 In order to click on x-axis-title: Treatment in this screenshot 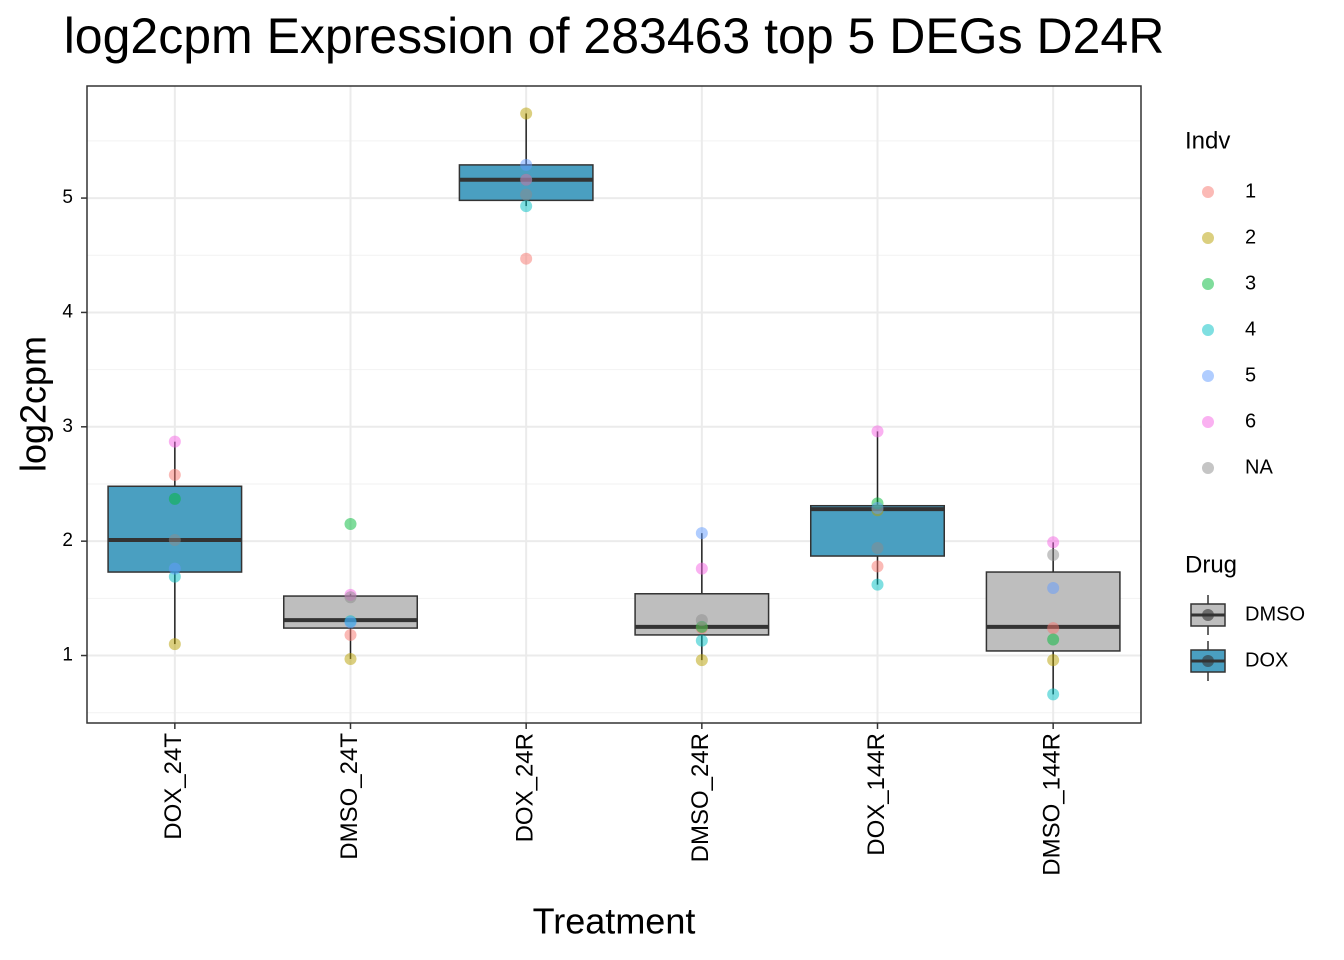, I will do `click(614, 921)`.